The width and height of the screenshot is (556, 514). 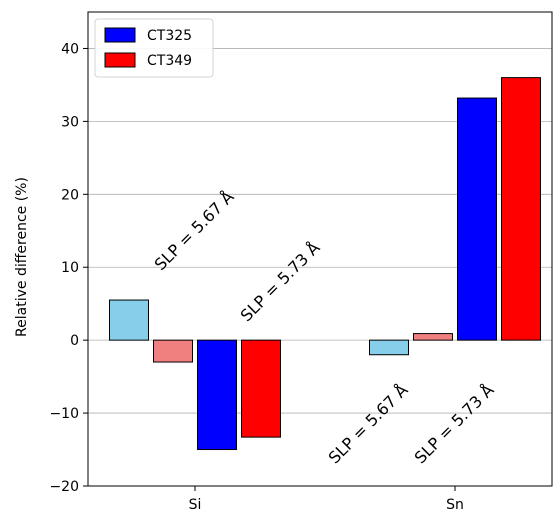 What do you see at coordinates (154, 48) in the screenshot?
I see `legend: CT325 CT349` at bounding box center [154, 48].